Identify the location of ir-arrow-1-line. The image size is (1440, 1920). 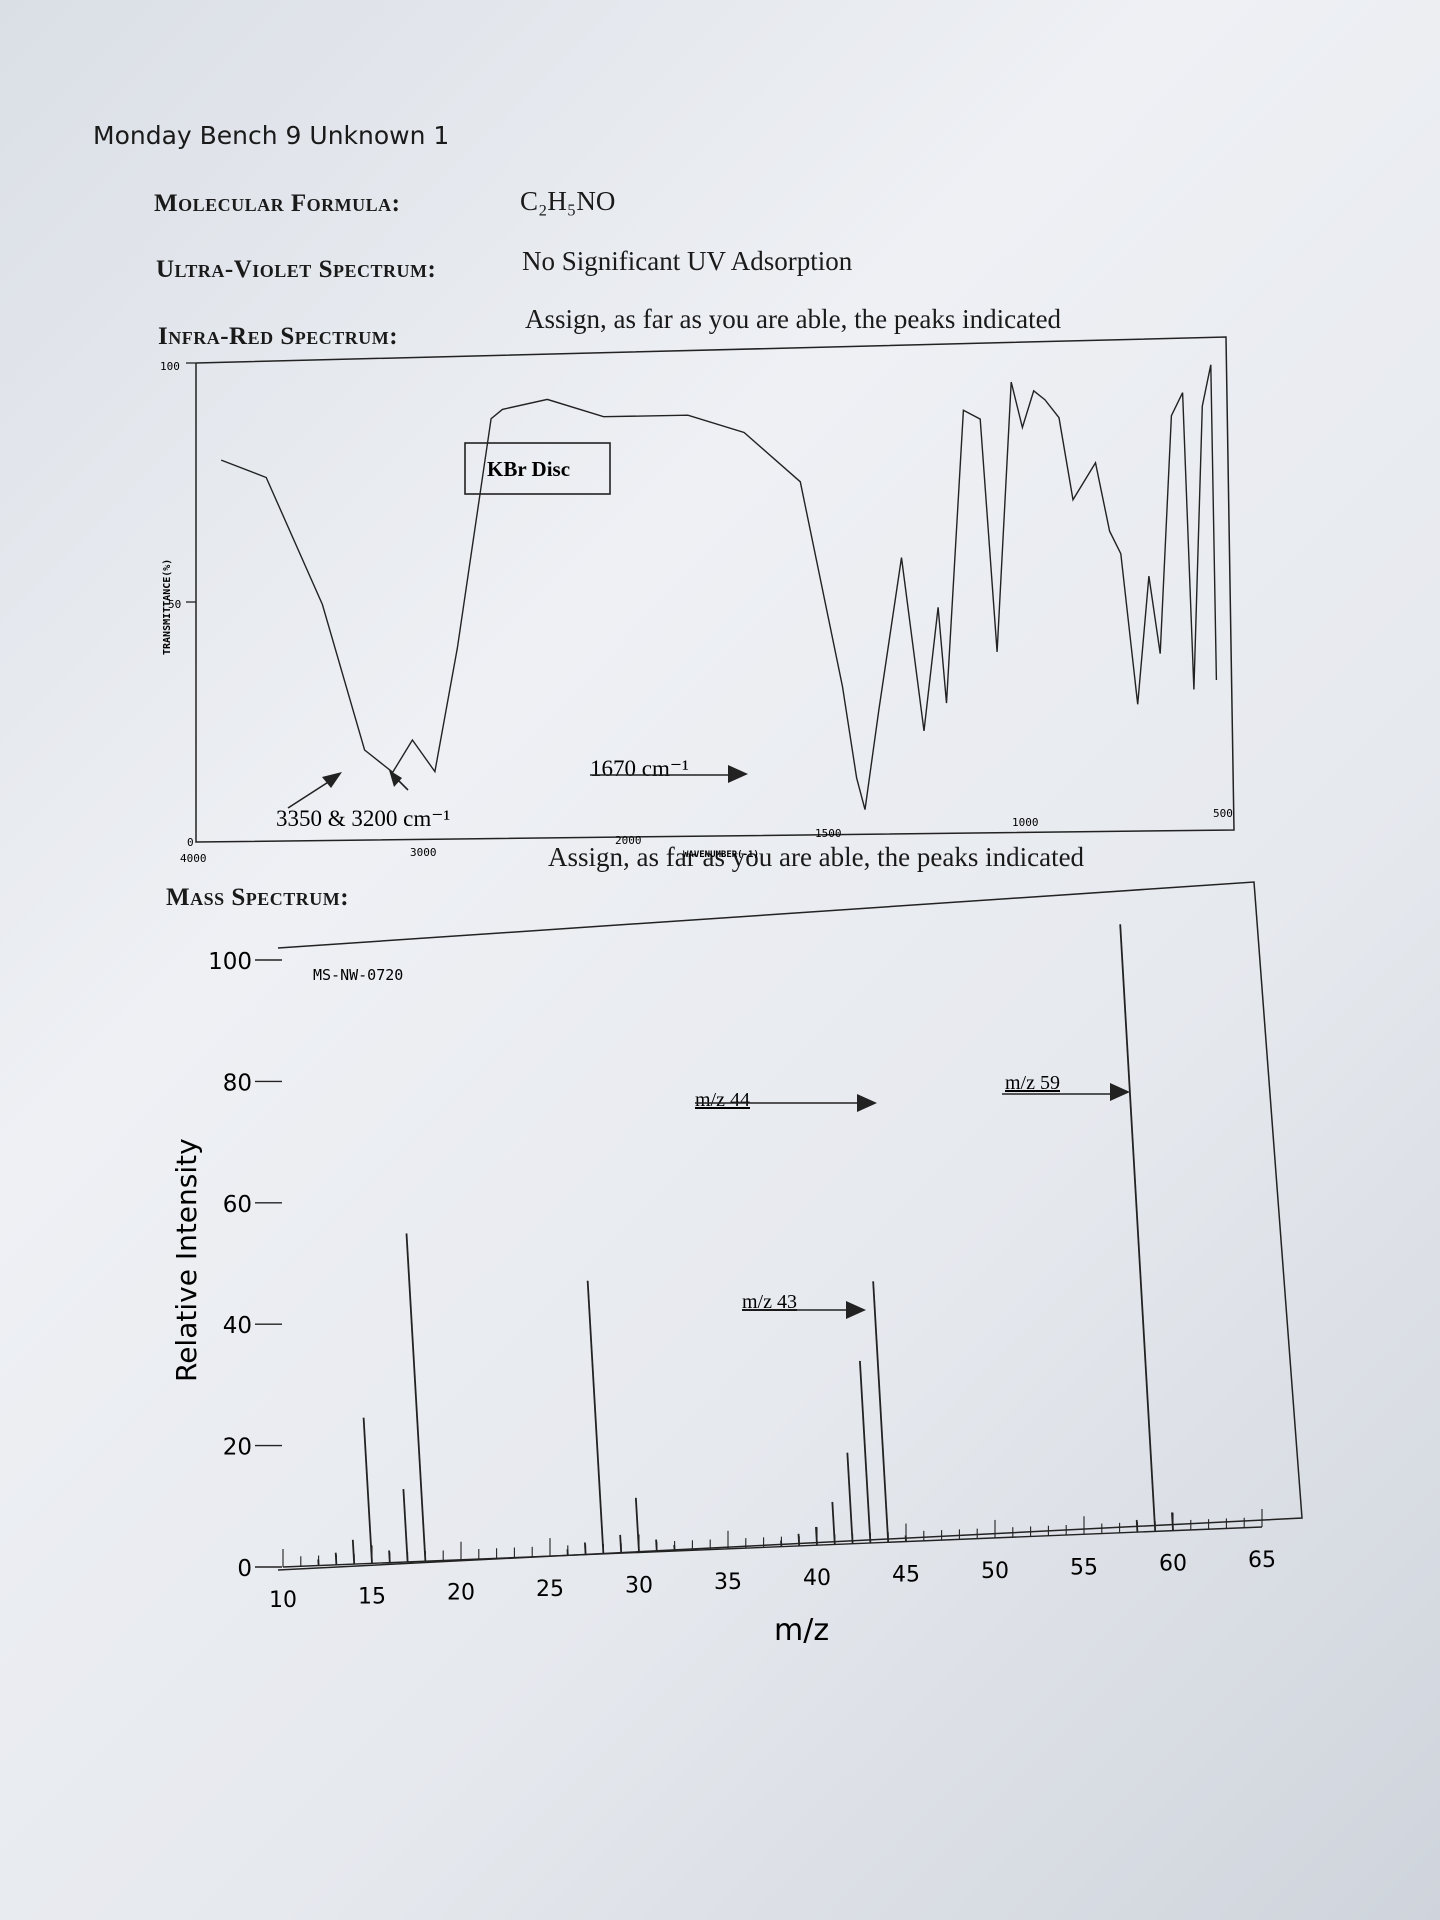
(310, 793).